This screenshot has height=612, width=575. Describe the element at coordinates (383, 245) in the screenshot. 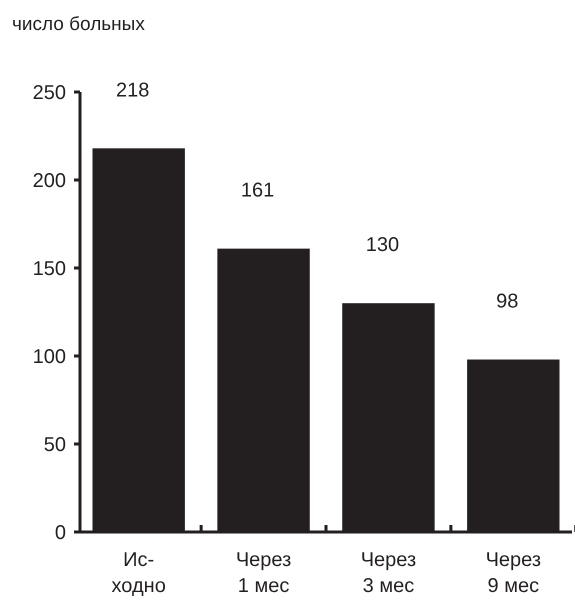

I see `data-label: 130` at that location.